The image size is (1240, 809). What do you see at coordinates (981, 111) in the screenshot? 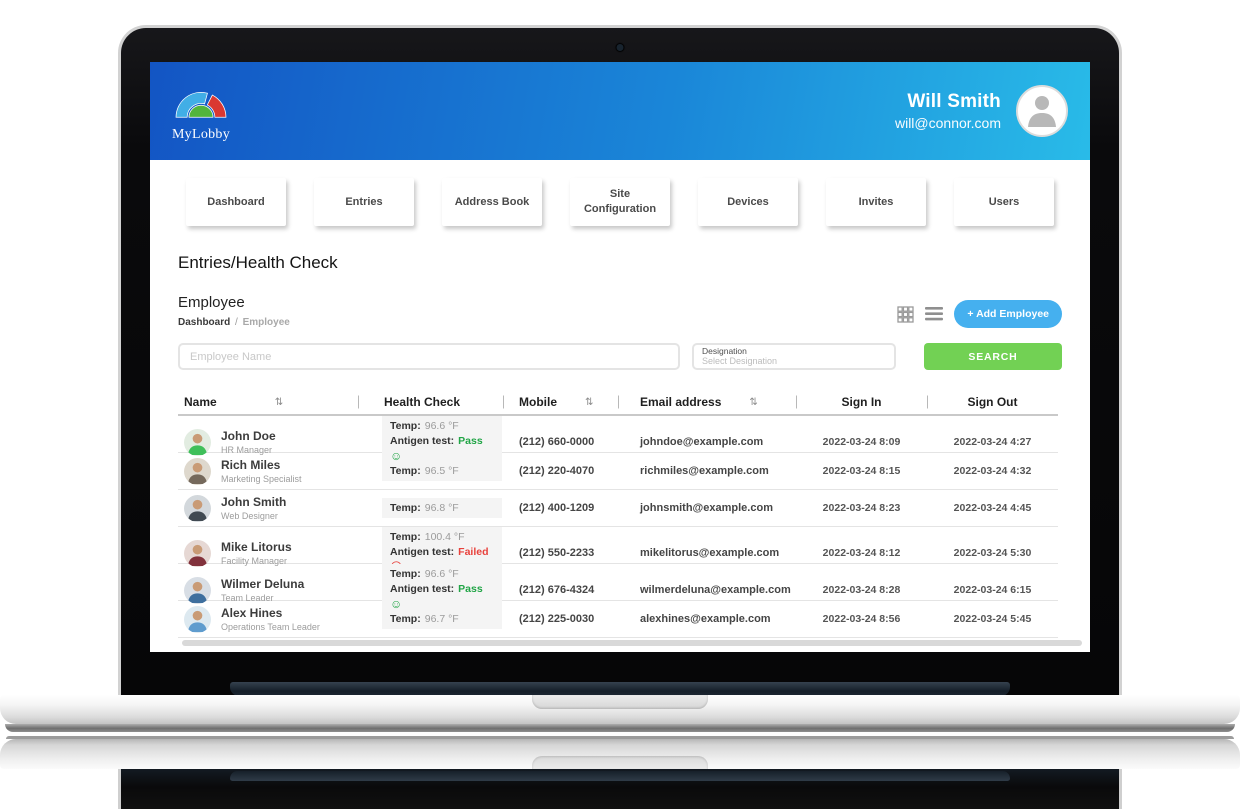
I see `user-info: Will Smith will@connor.com` at bounding box center [981, 111].